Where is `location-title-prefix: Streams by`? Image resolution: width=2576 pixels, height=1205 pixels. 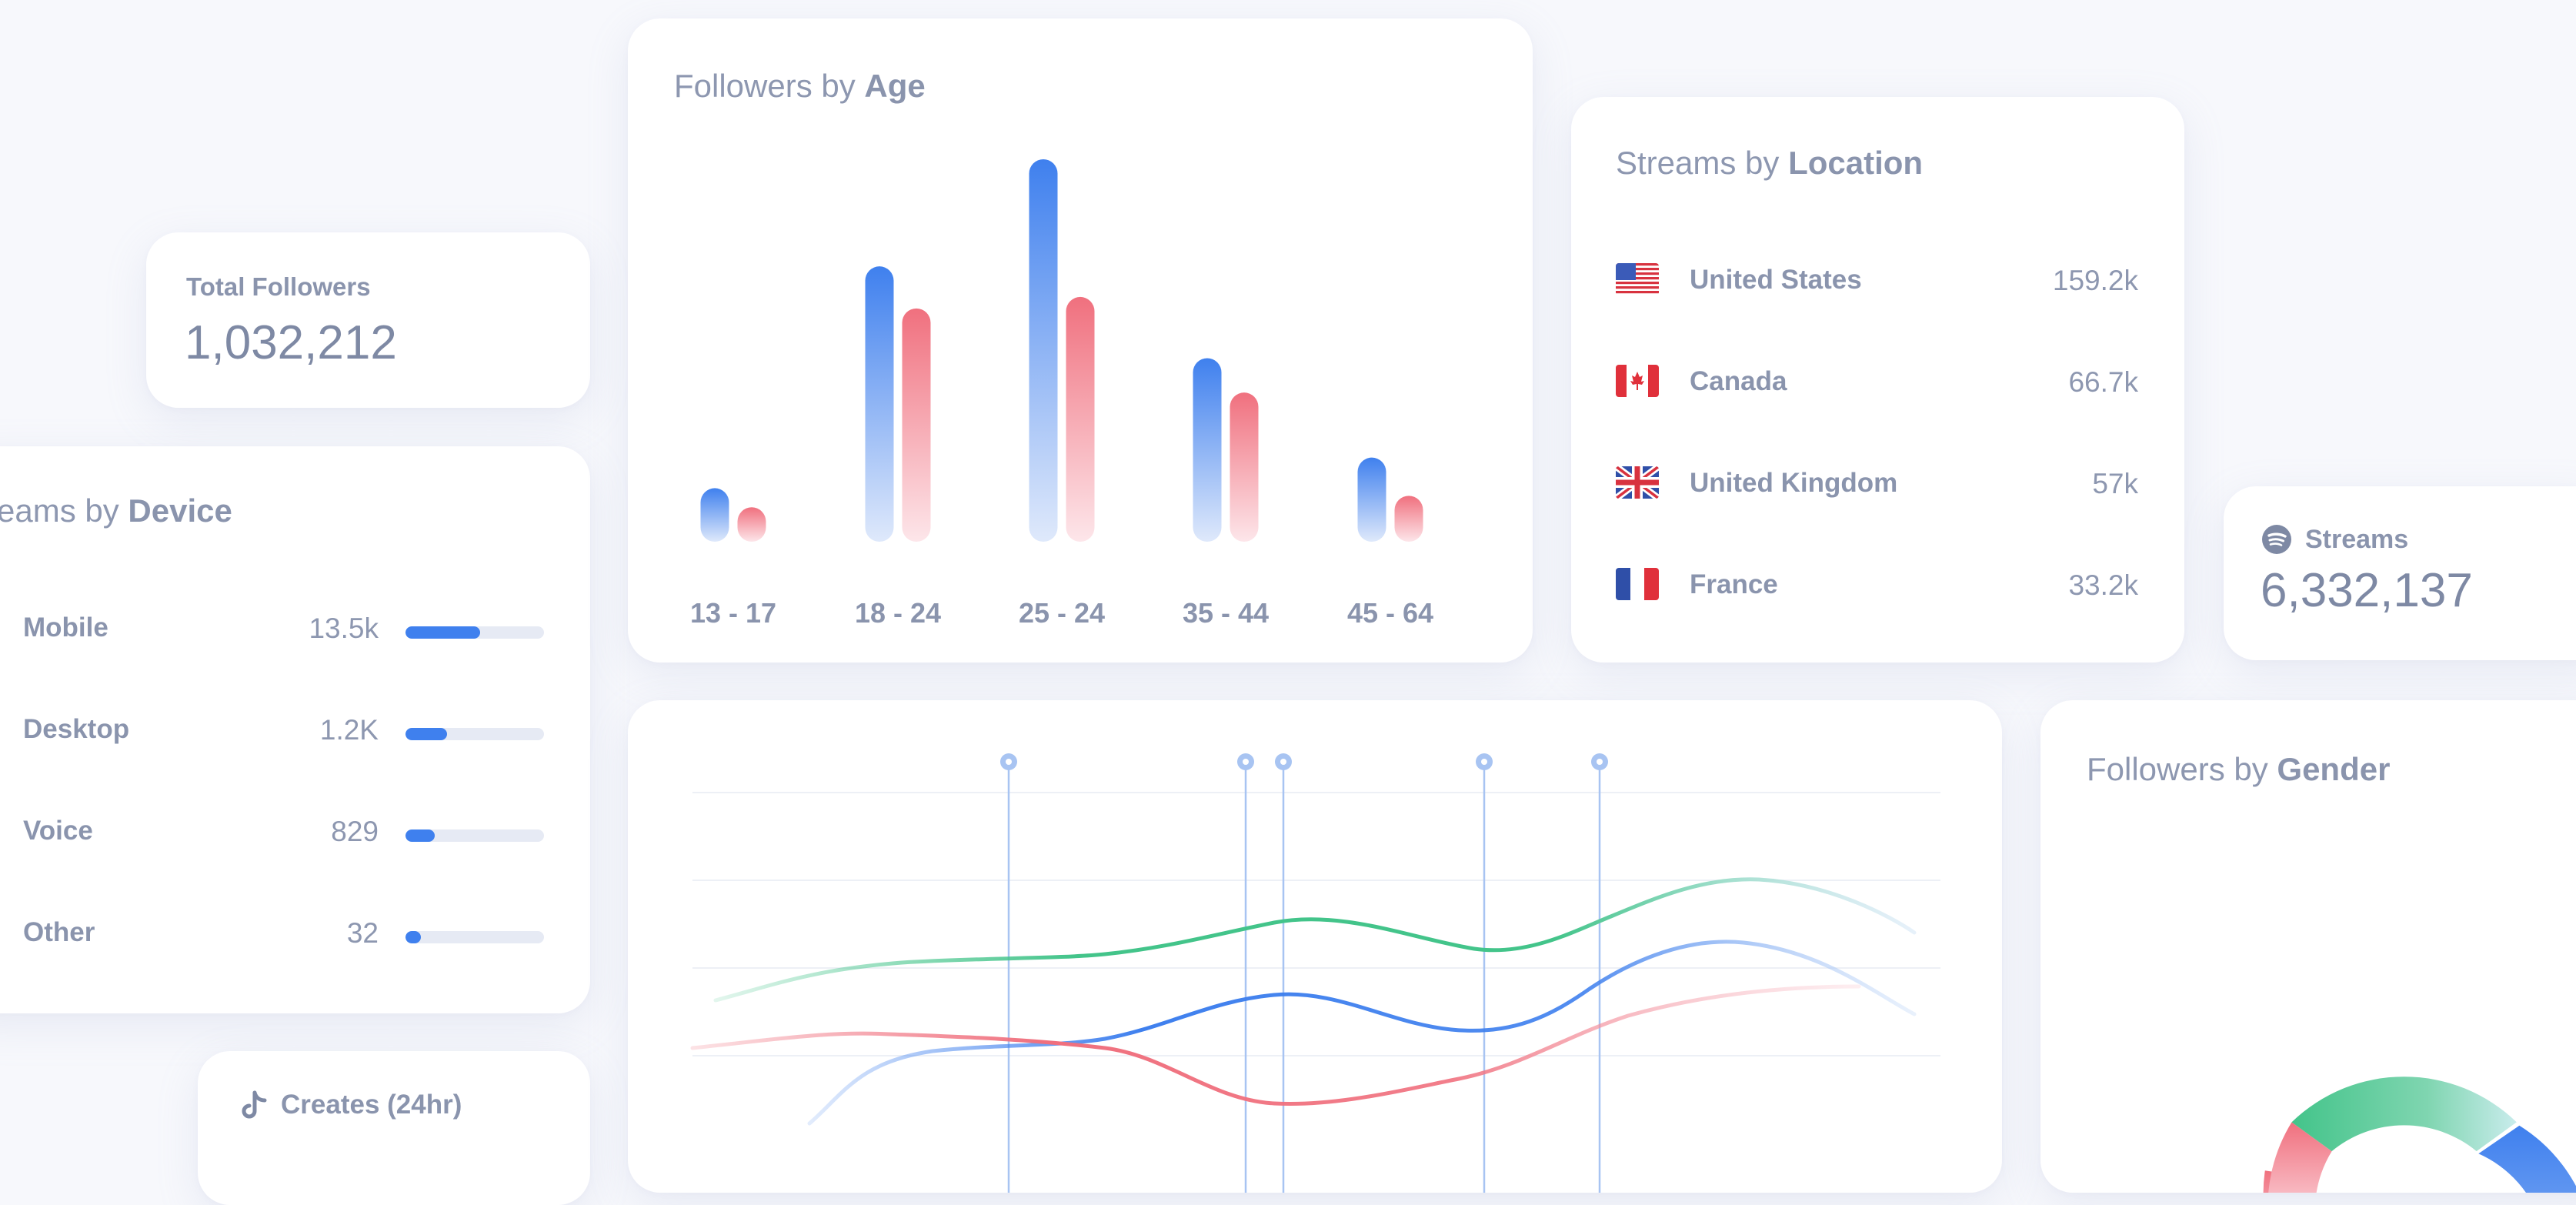
location-title-prefix: Streams by is located at coordinates (1703, 163).